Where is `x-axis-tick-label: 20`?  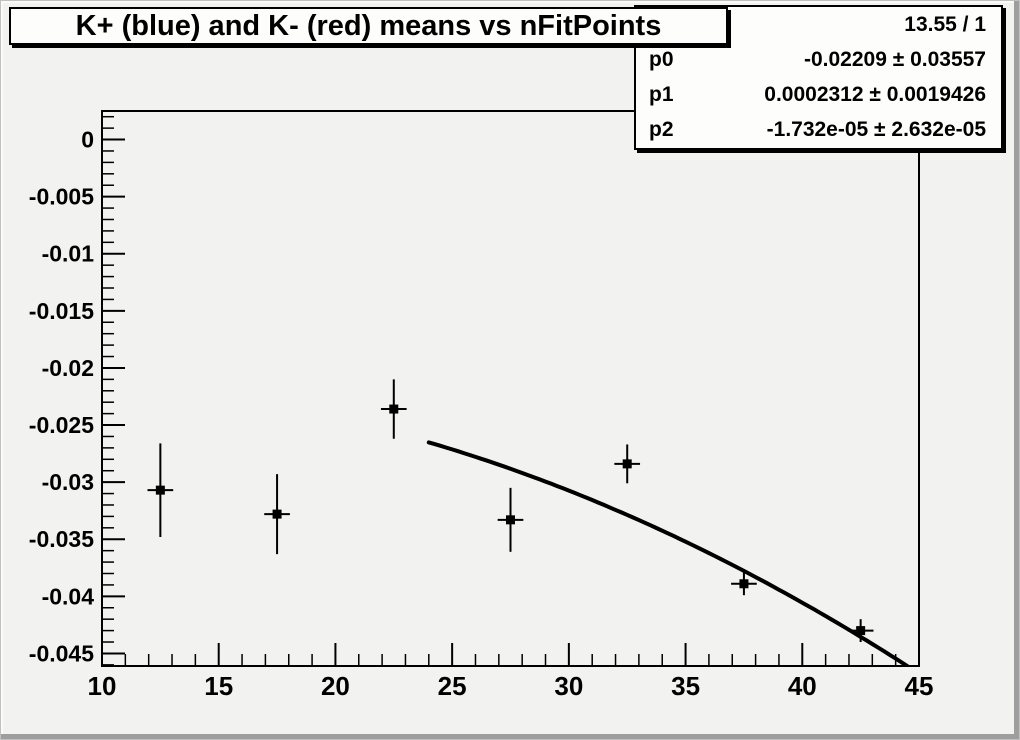 x-axis-tick-label: 20 is located at coordinates (335, 686).